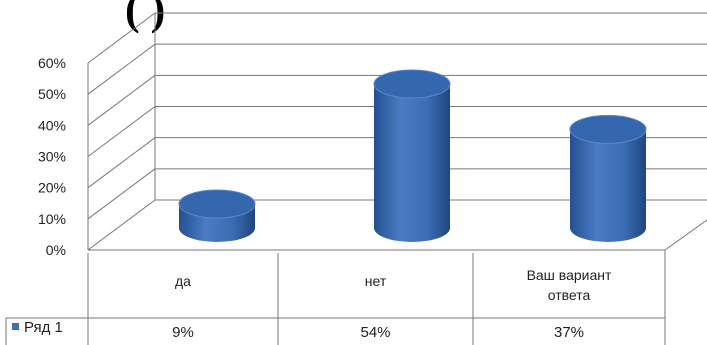 The height and width of the screenshot is (345, 707). I want to click on category-label: нет, so click(376, 281).